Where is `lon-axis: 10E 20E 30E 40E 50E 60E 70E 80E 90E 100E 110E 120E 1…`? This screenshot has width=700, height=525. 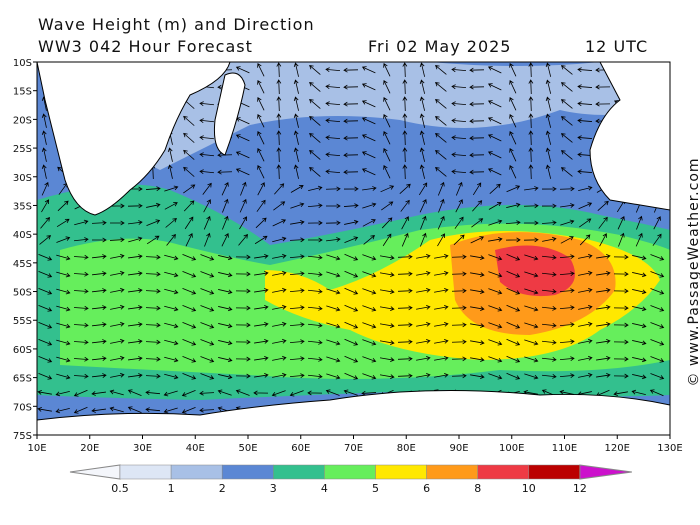
lon-axis: 10E 20E 30E 40E 50E 60E 70E 80E 90E 100E 110E 120E 1… is located at coordinates (355, 444).